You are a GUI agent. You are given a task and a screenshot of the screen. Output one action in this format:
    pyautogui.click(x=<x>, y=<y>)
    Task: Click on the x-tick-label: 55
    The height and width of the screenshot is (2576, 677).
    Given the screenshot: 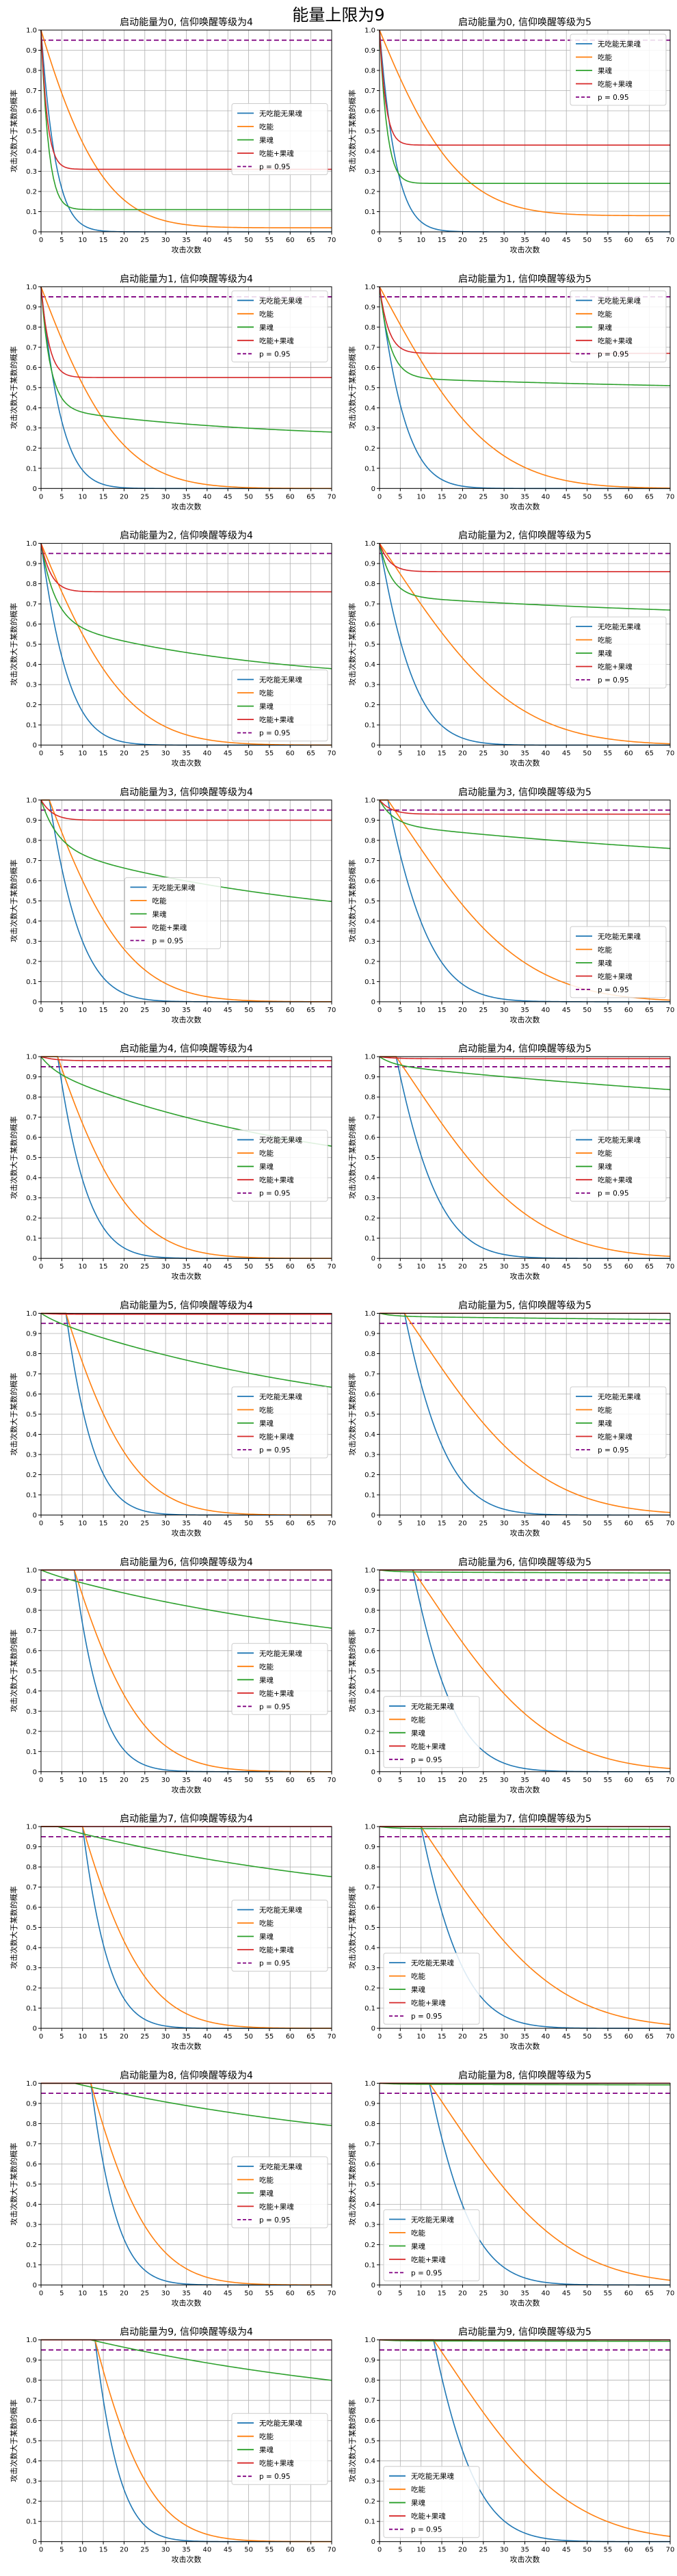 What is the action you would take?
    pyautogui.click(x=269, y=2037)
    